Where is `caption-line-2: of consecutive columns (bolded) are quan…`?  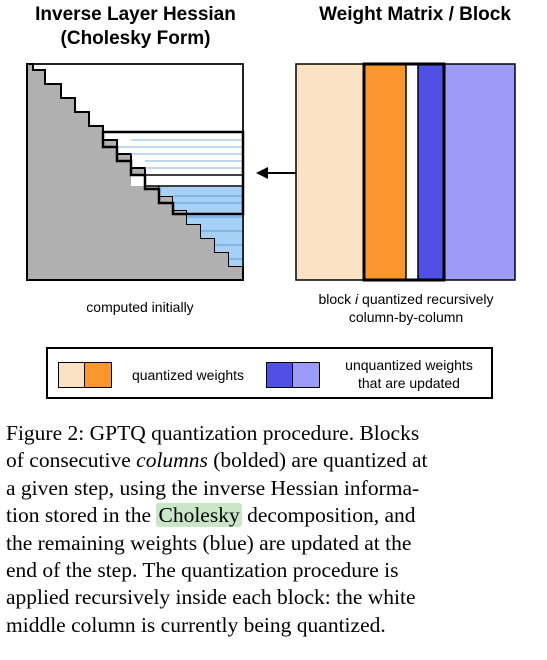
caption-line-2: of consecutive columns (bolded) are quan… is located at coordinates (274, 460).